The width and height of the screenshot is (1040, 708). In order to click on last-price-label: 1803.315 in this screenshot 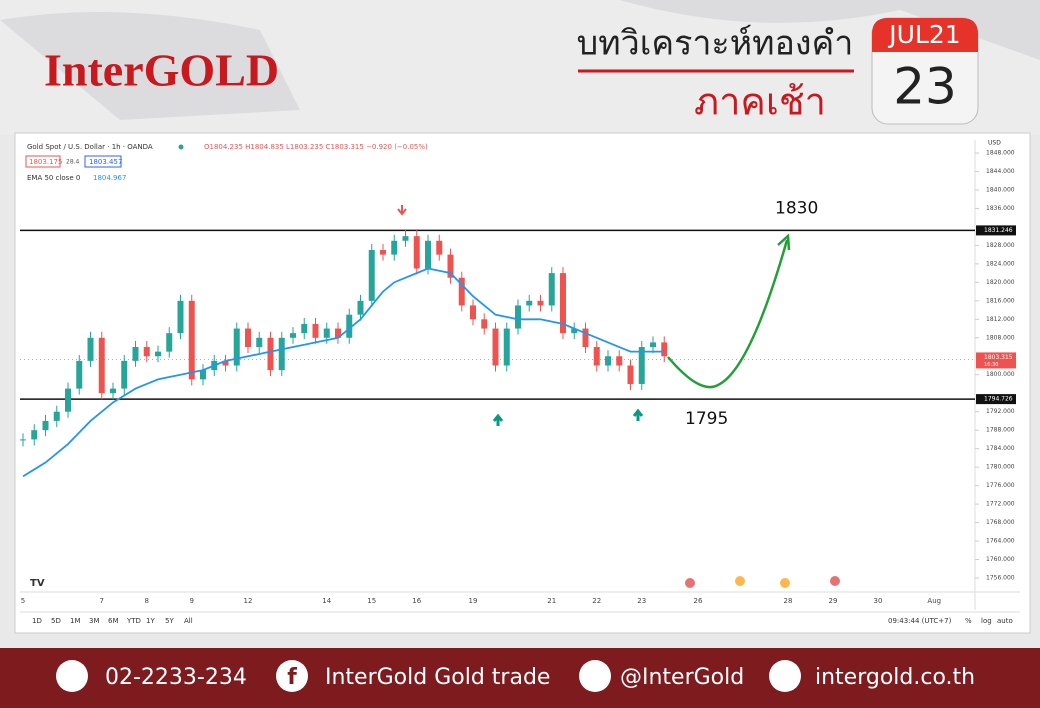, I will do `click(998, 357)`.